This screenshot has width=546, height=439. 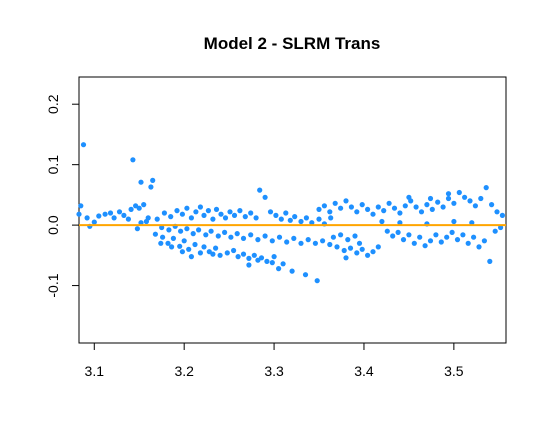 What do you see at coordinates (53, 104) in the screenshot?
I see `y-tick-label: 0.2` at bounding box center [53, 104].